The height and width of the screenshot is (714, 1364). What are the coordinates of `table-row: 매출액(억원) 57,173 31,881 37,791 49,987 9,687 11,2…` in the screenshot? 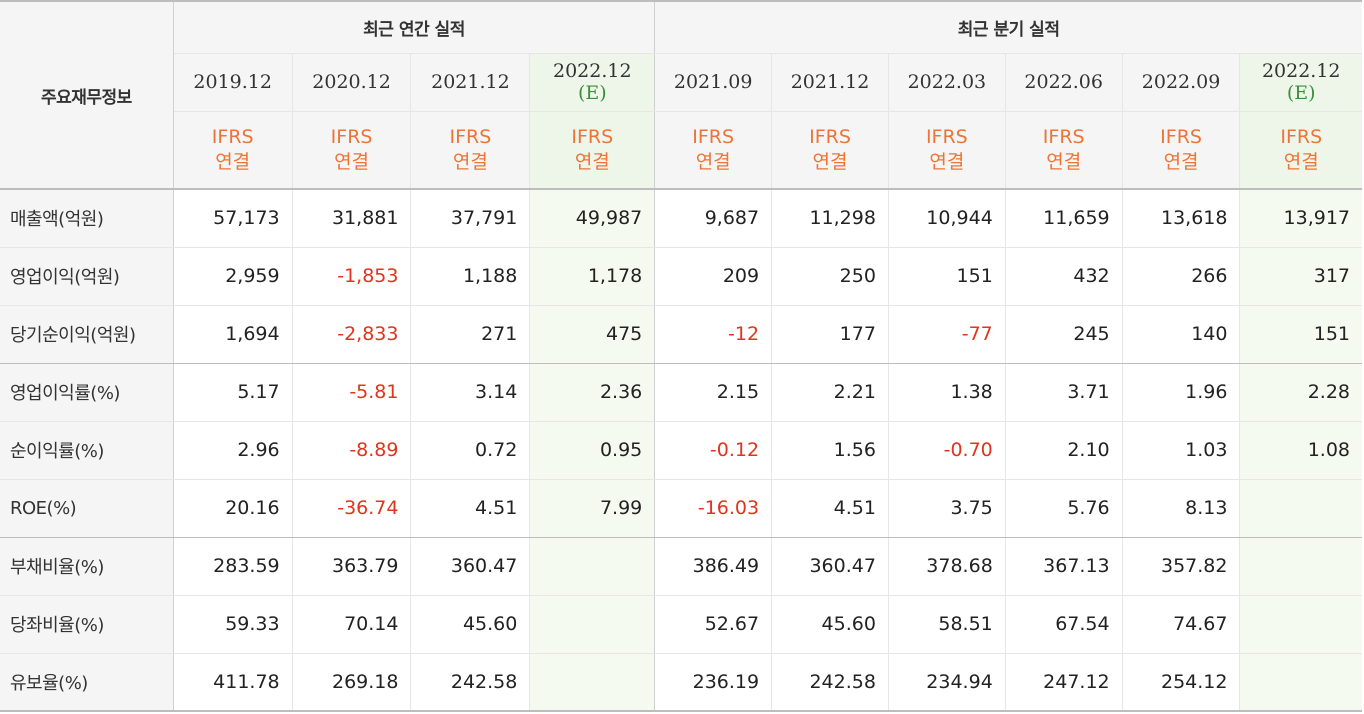 It's located at (681, 218).